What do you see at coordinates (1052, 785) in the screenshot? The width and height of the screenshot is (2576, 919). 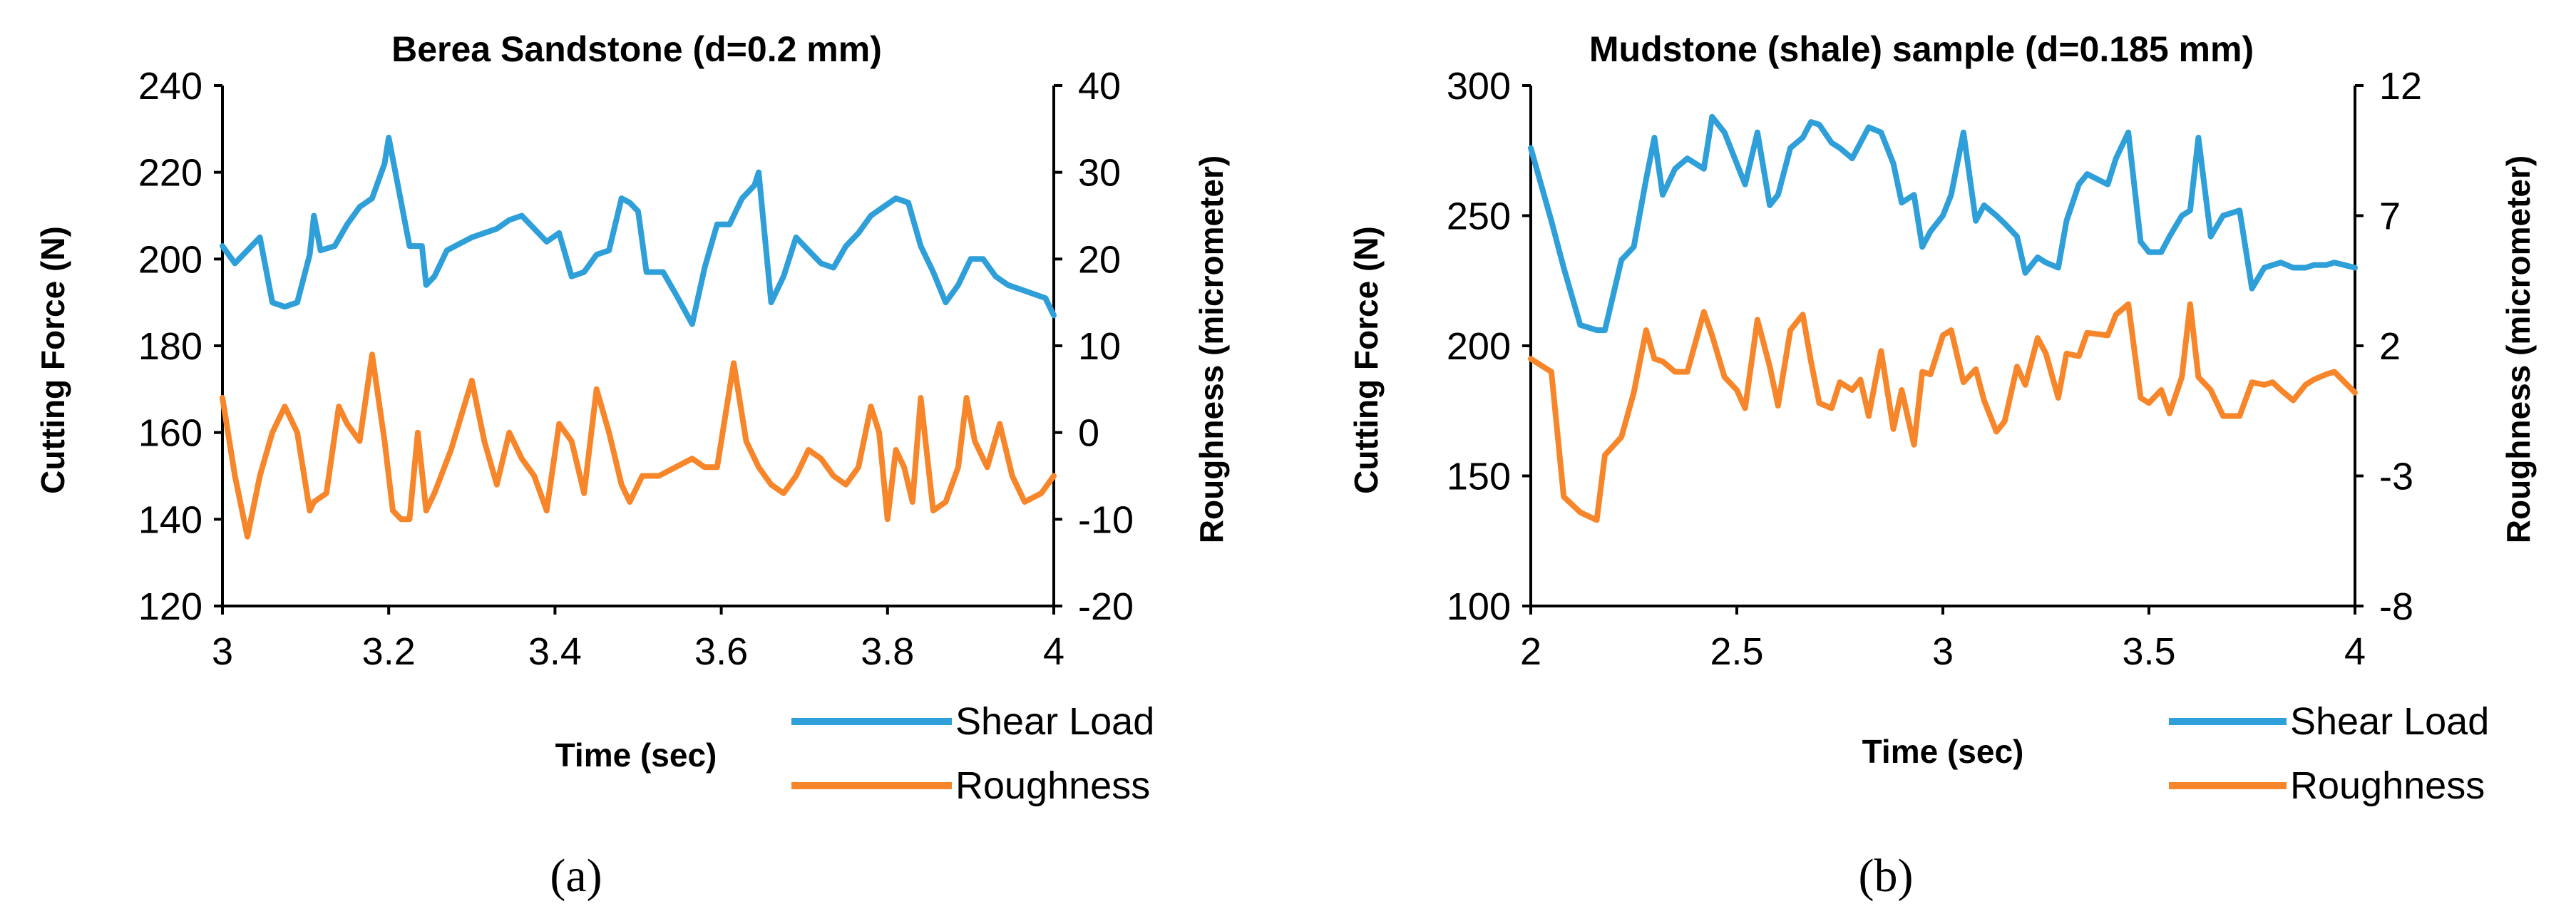 I see `chart-a-legend-roughness-label: Roughness` at bounding box center [1052, 785].